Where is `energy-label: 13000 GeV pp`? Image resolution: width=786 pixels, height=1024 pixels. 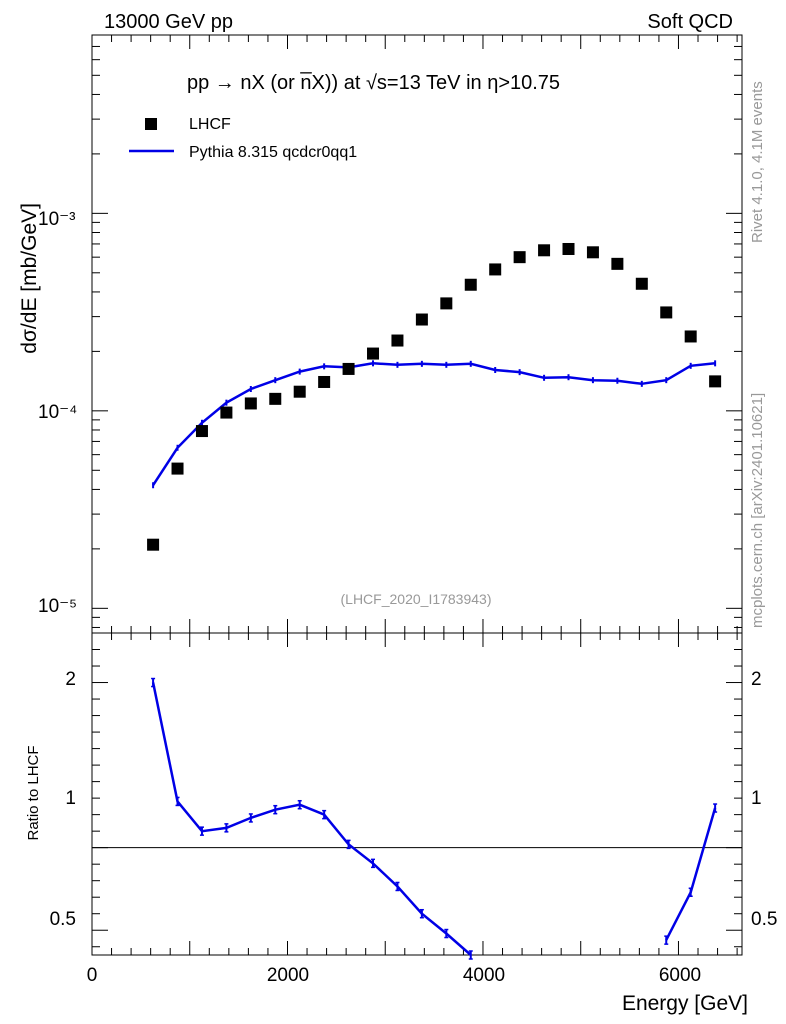
energy-label: 13000 GeV pp is located at coordinates (168, 22).